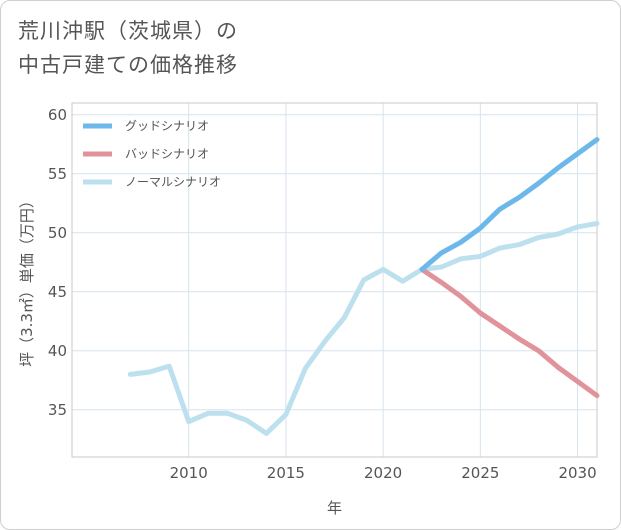 The image size is (621, 530). What do you see at coordinates (57, 115) in the screenshot?
I see `y-tick-label: 60` at bounding box center [57, 115].